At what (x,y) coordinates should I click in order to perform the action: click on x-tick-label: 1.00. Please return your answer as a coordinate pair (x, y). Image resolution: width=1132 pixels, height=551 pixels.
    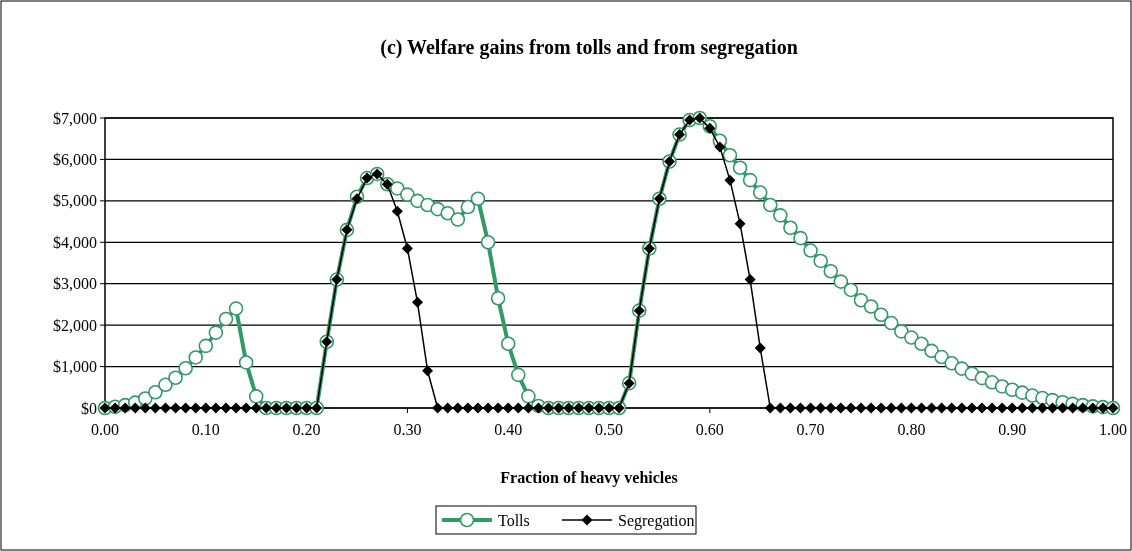
    Looking at the image, I should click on (1113, 429).